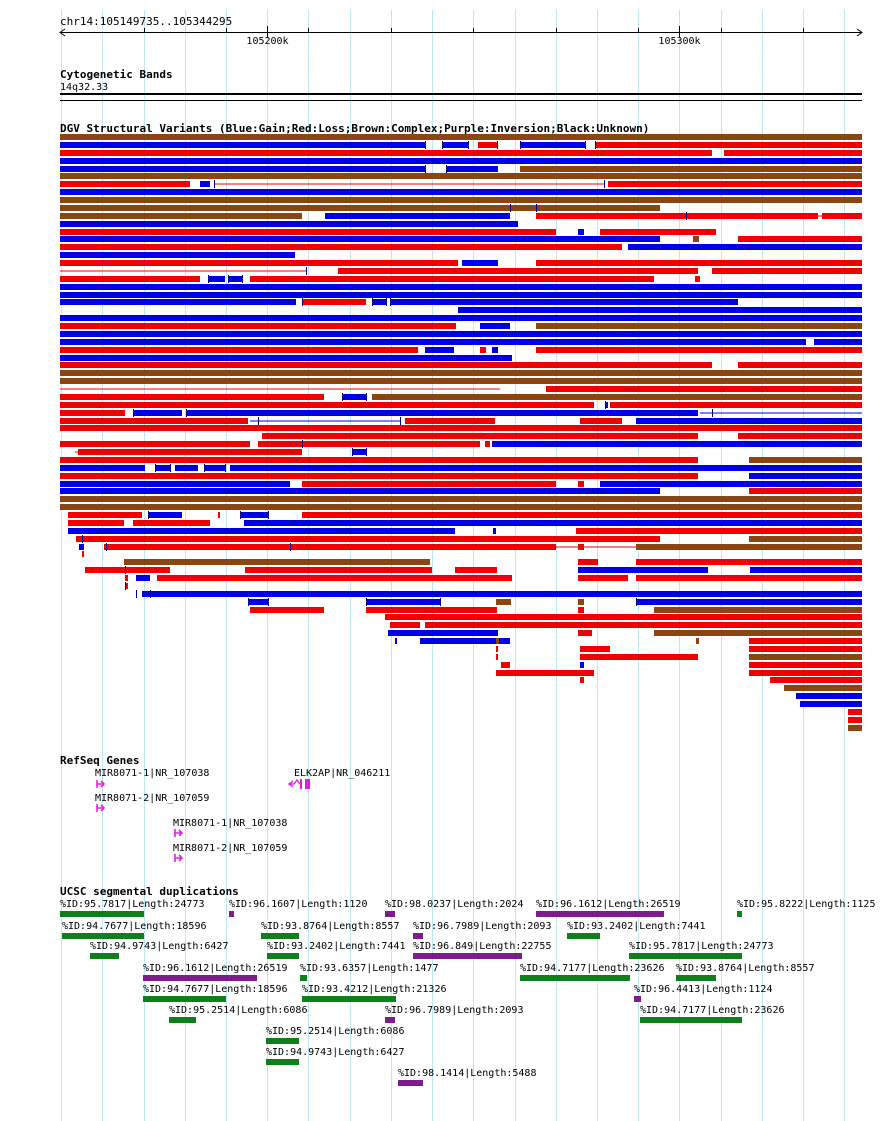 This screenshot has height=1121, width=890. Describe the element at coordinates (369, 972) in the screenshot. I see `segdup-feature: %ID:93.6357|Length:1477` at that location.